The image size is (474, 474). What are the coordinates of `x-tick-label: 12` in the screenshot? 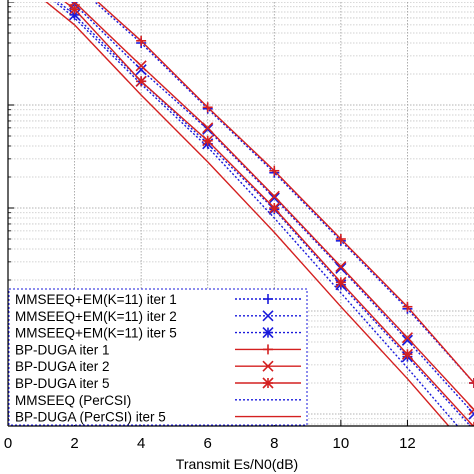 It's located at (407, 443).